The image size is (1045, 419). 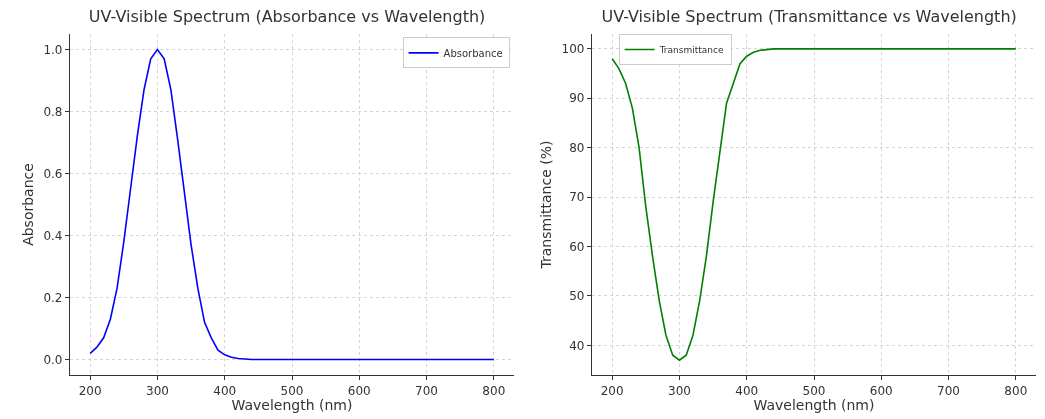 What do you see at coordinates (809, 16) in the screenshot?
I see `chart-title: UV-Visible Spectrum (Transmittance vs Wavelength)` at bounding box center [809, 16].